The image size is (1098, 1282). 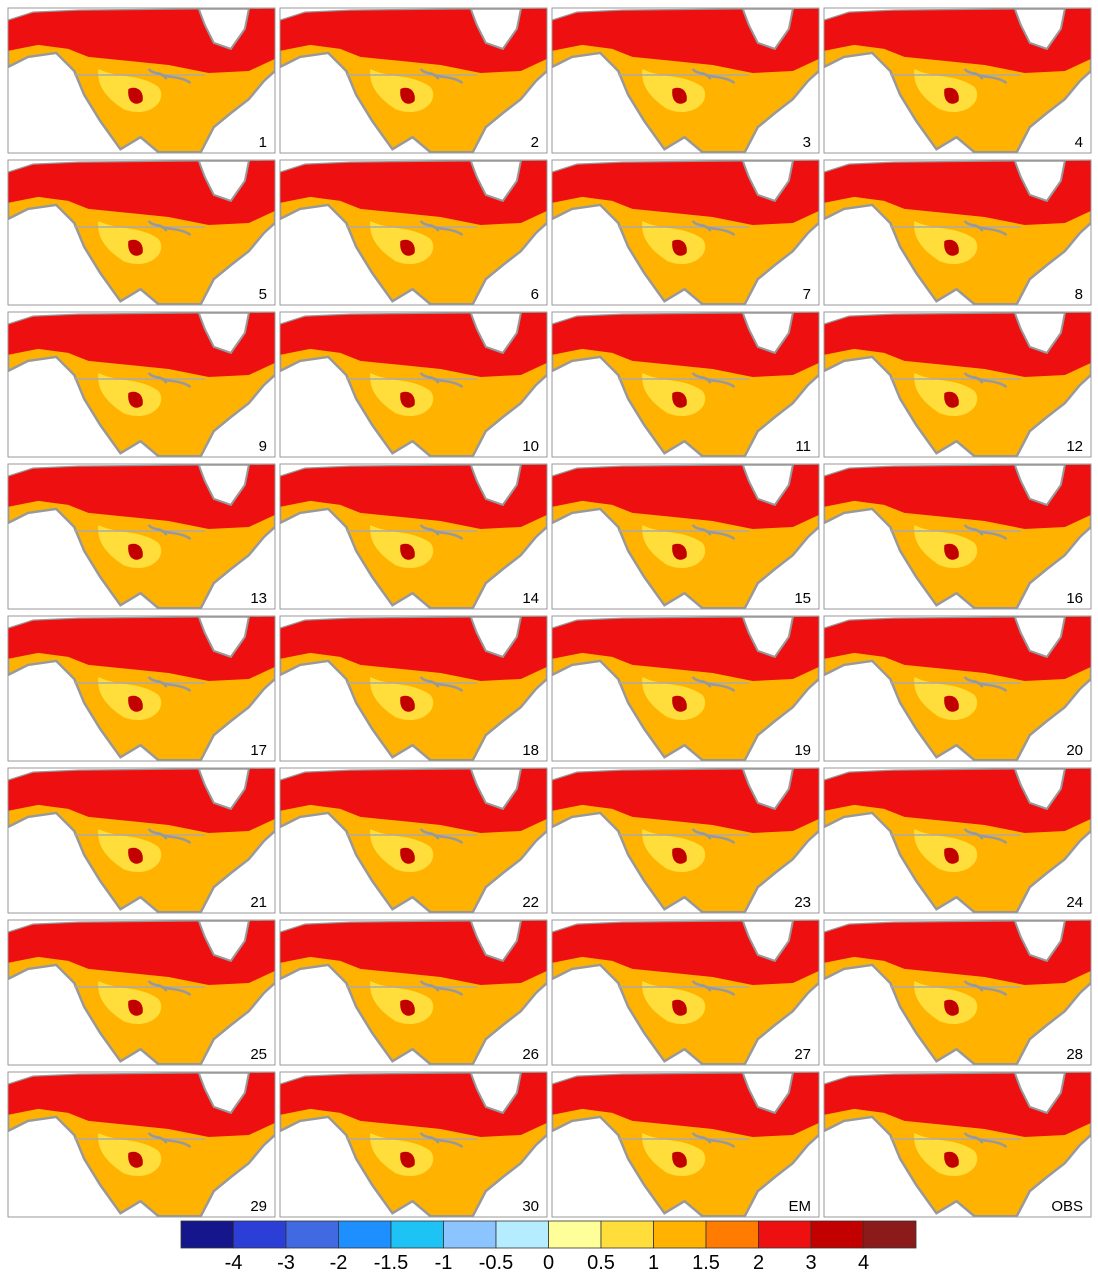 I want to click on colorbar-tick-label: -2, so click(x=339, y=1263).